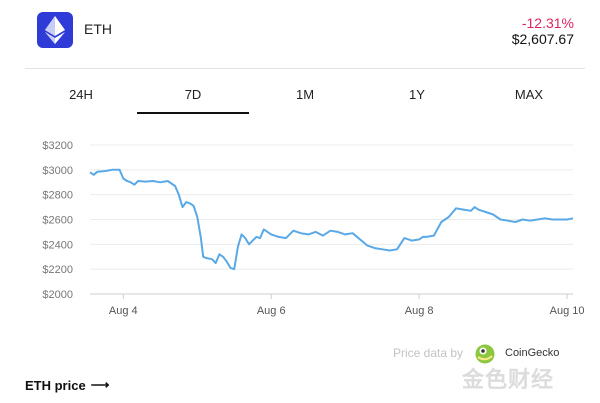  I want to click on y-tick-label: $2000, so click(57, 295).